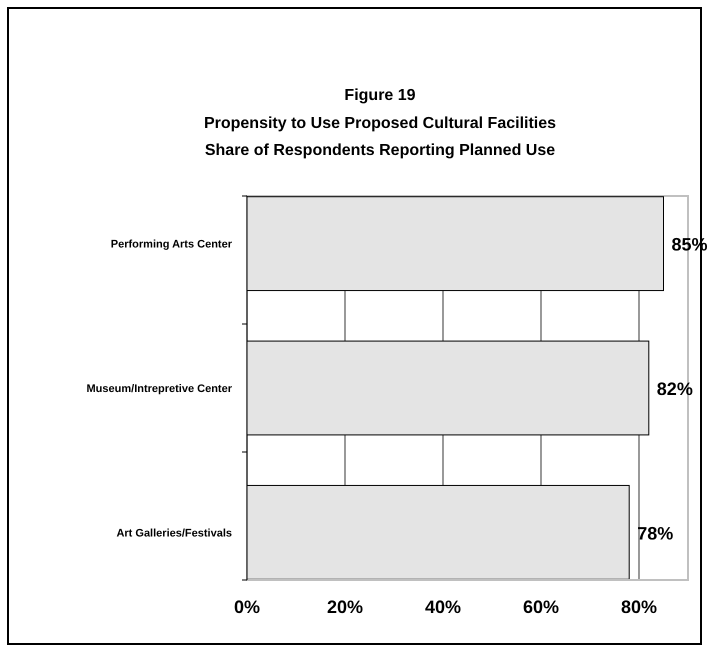 The image size is (709, 652). I want to click on x-tick-label: 60%, so click(541, 606).